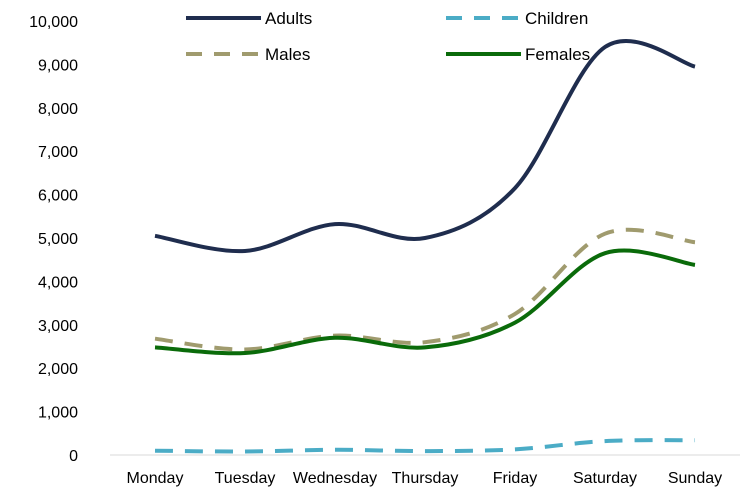 This screenshot has height=490, width=753. I want to click on y-tick-label: 3,000, so click(58, 326).